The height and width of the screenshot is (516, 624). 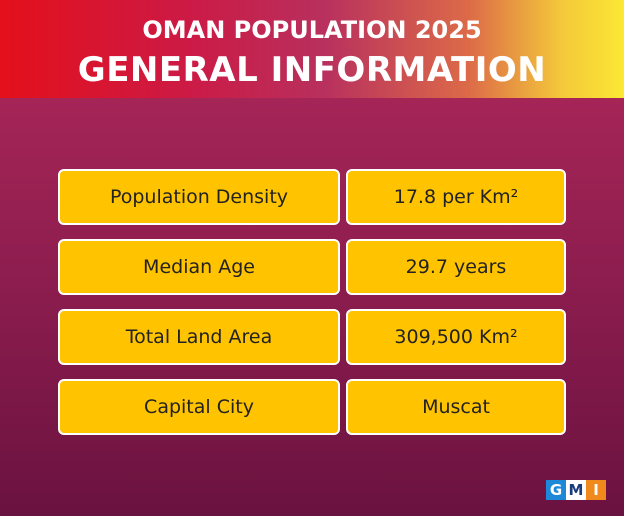 I want to click on logo-letter: I, so click(x=596, y=490).